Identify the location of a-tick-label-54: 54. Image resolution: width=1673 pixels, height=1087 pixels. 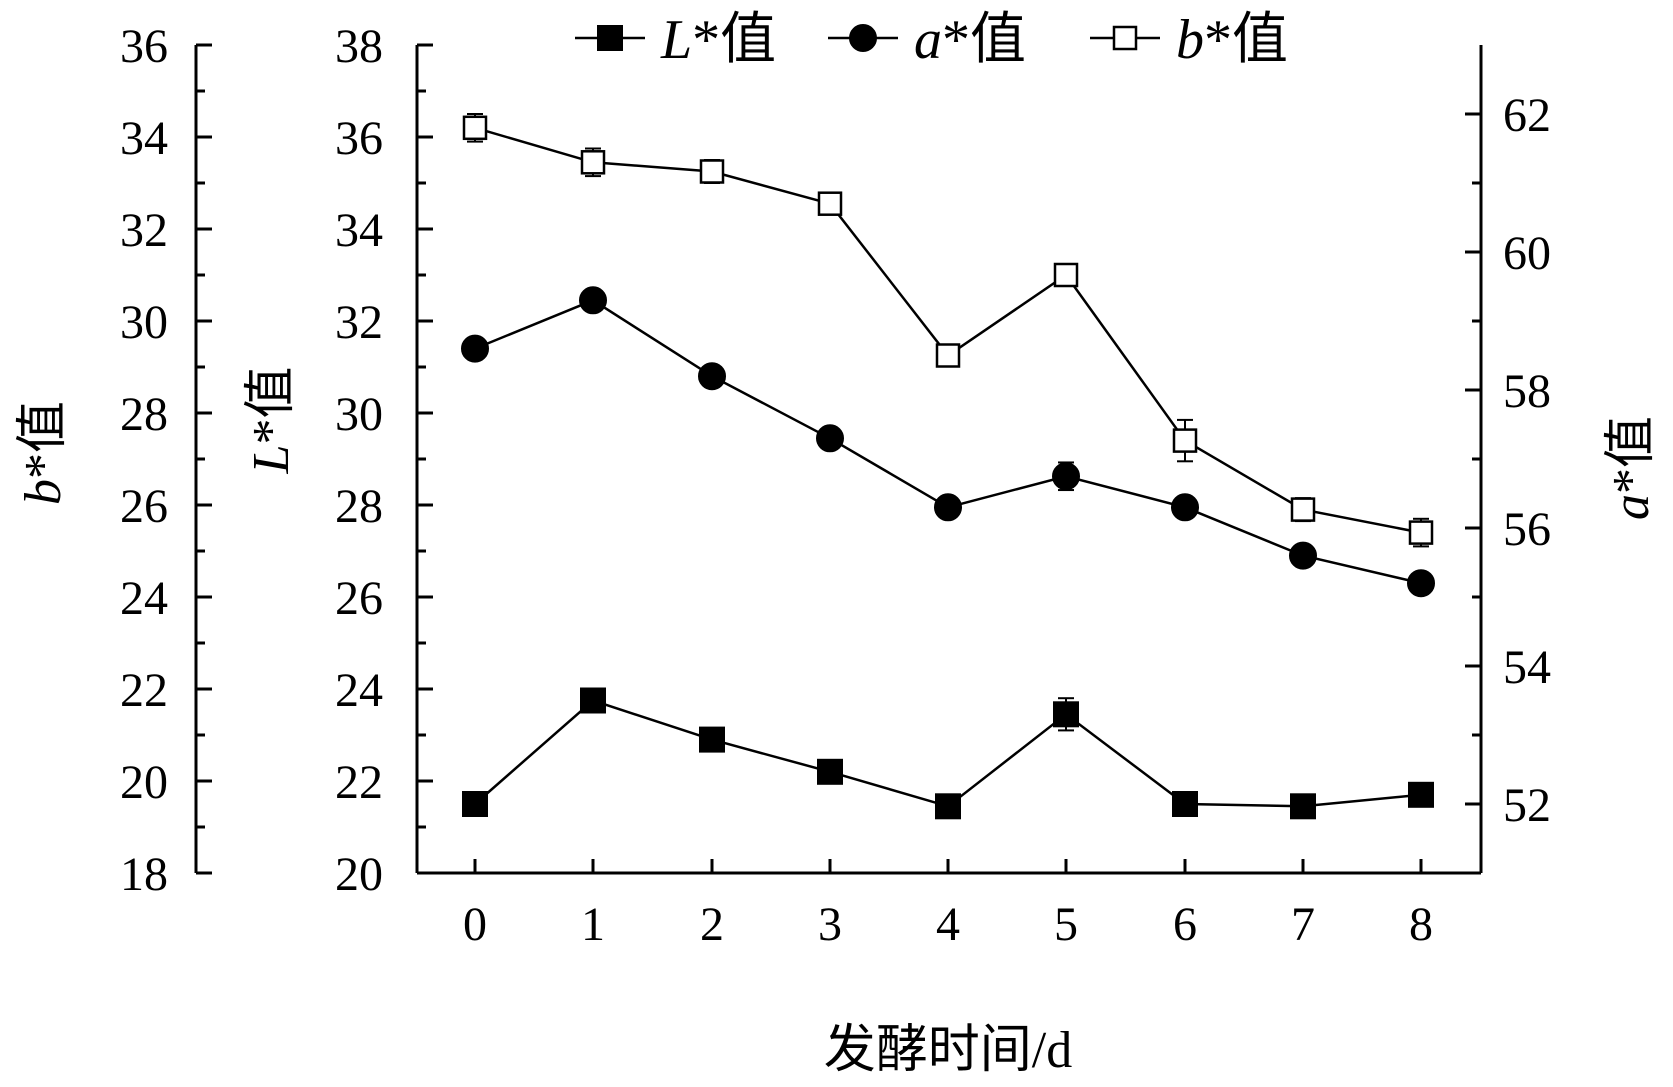
(1527, 667).